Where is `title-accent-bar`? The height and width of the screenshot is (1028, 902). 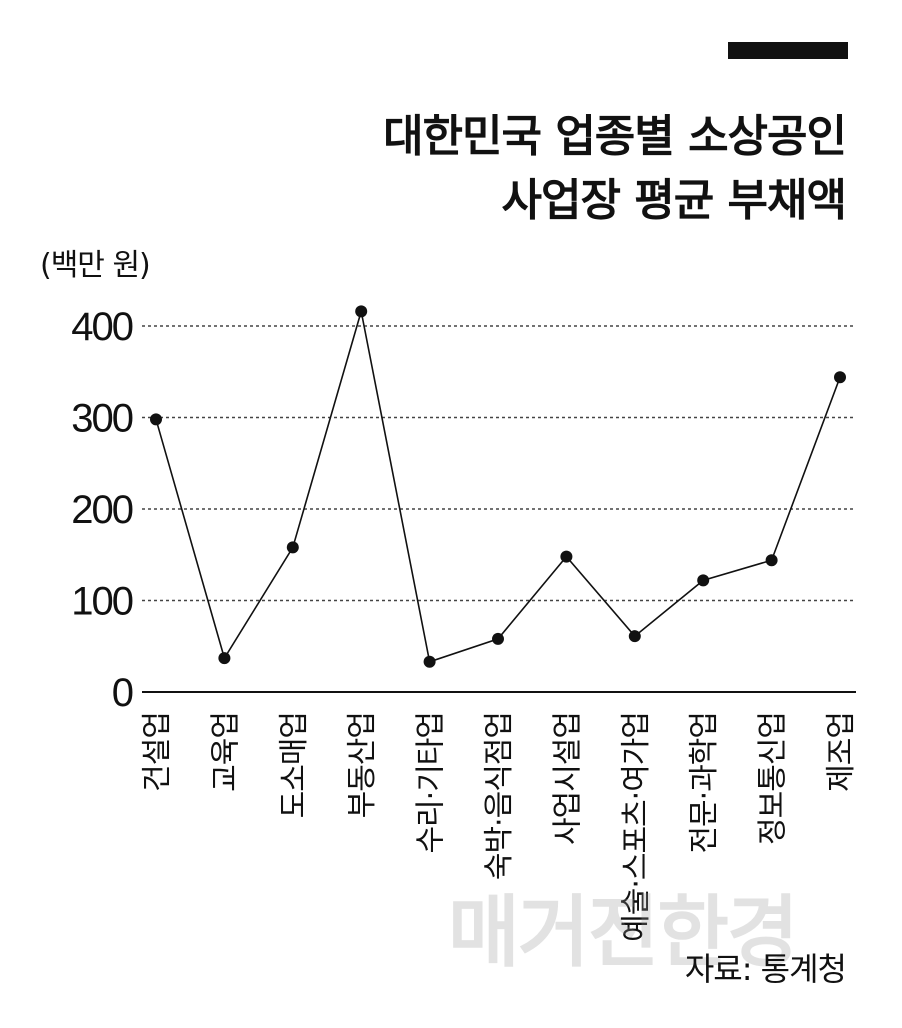 title-accent-bar is located at coordinates (788, 50).